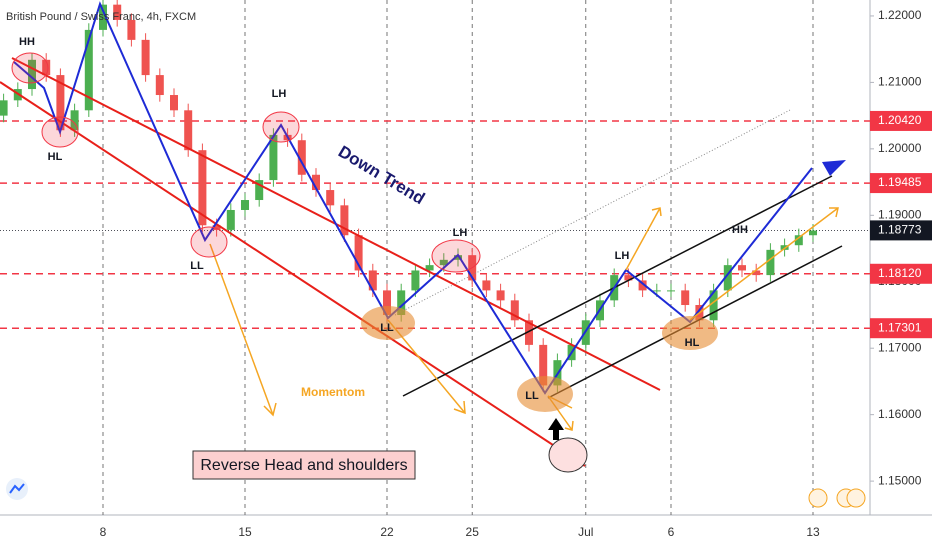 This screenshot has width=932, height=550. I want to click on level-label: 1.18773, so click(900, 230).